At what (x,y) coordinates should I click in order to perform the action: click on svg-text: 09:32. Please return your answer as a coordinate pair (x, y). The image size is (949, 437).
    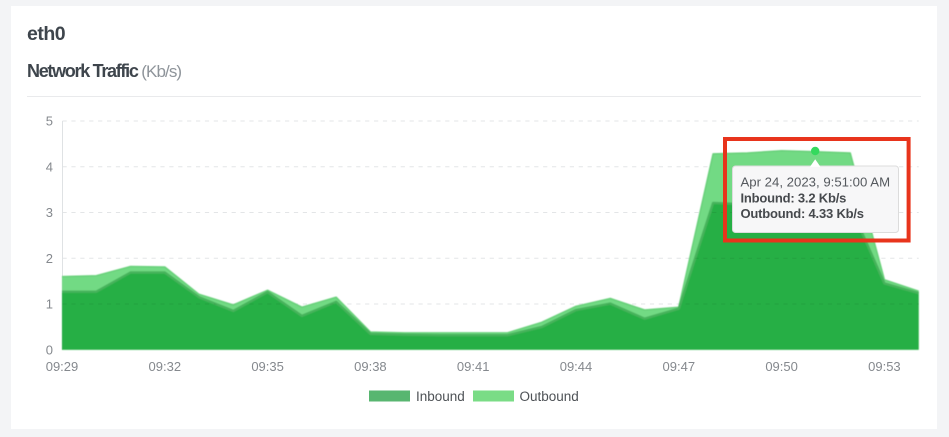
    Looking at the image, I should click on (165, 366).